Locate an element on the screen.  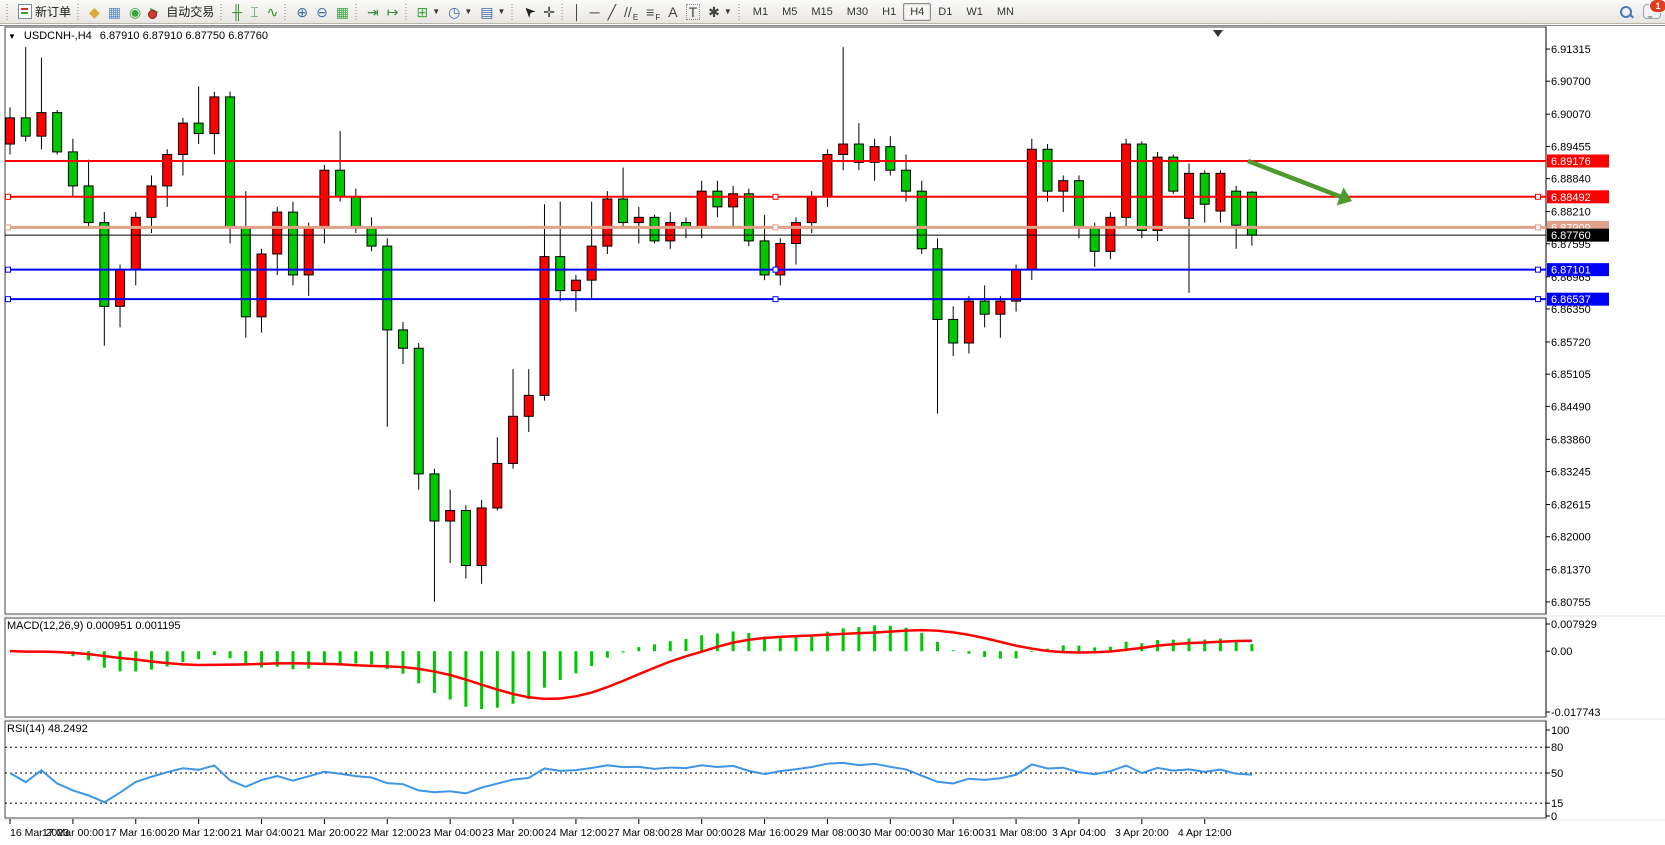
arrows-glyph: ✱ is located at coordinates (714, 11).